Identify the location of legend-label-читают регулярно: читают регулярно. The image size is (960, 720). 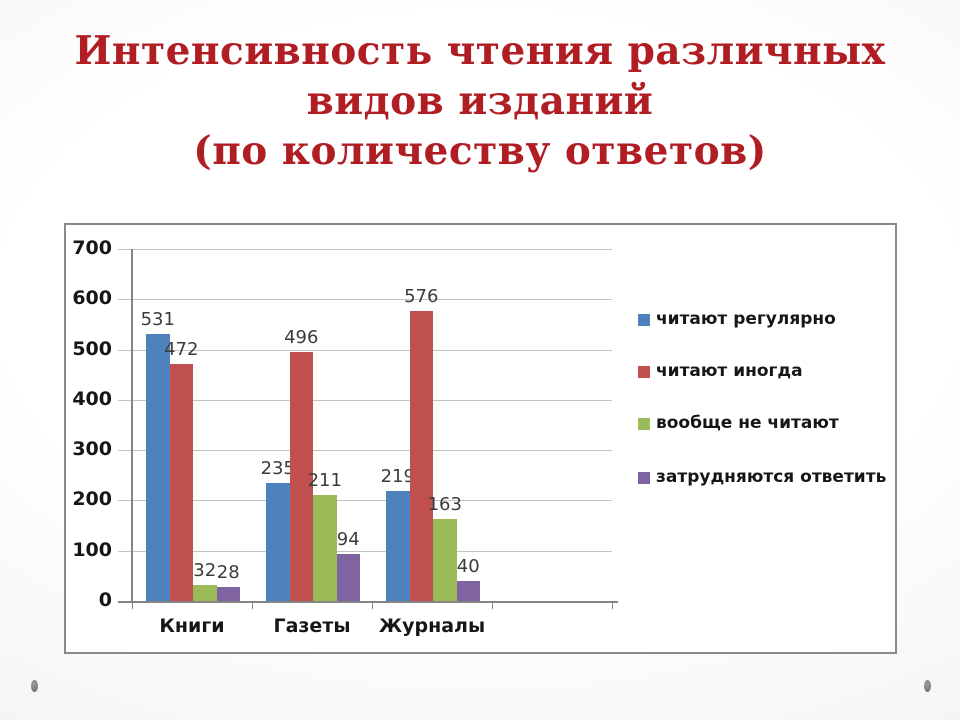
(746, 319).